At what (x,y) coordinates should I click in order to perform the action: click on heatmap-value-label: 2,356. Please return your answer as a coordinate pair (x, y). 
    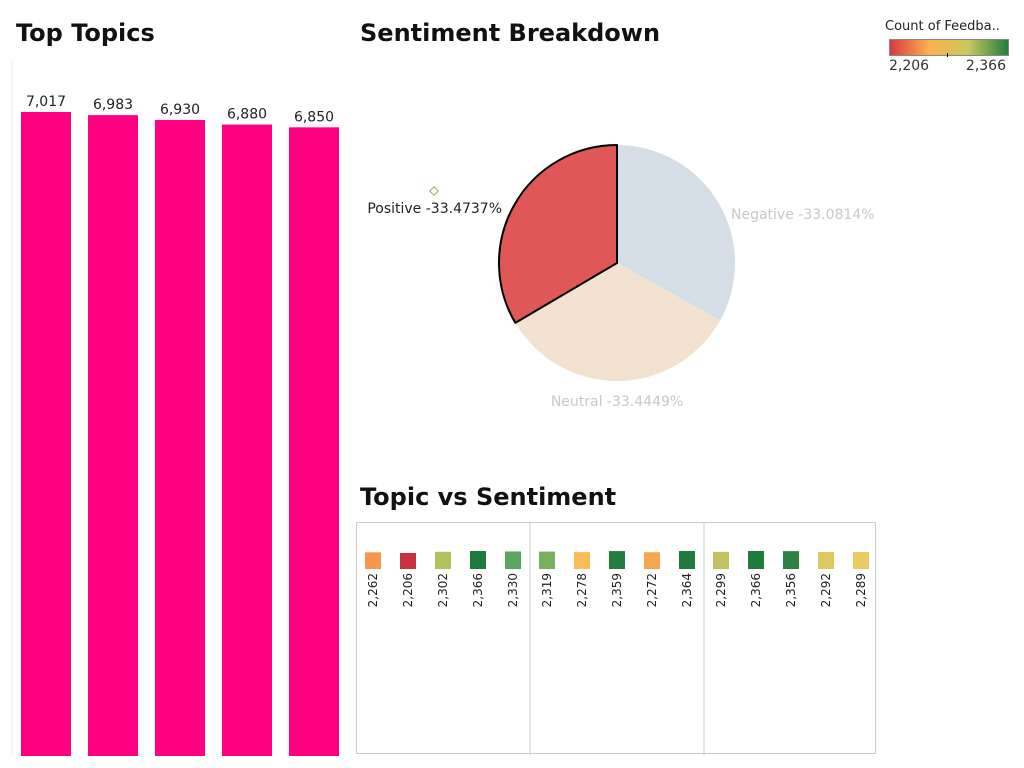
    Looking at the image, I should click on (791, 590).